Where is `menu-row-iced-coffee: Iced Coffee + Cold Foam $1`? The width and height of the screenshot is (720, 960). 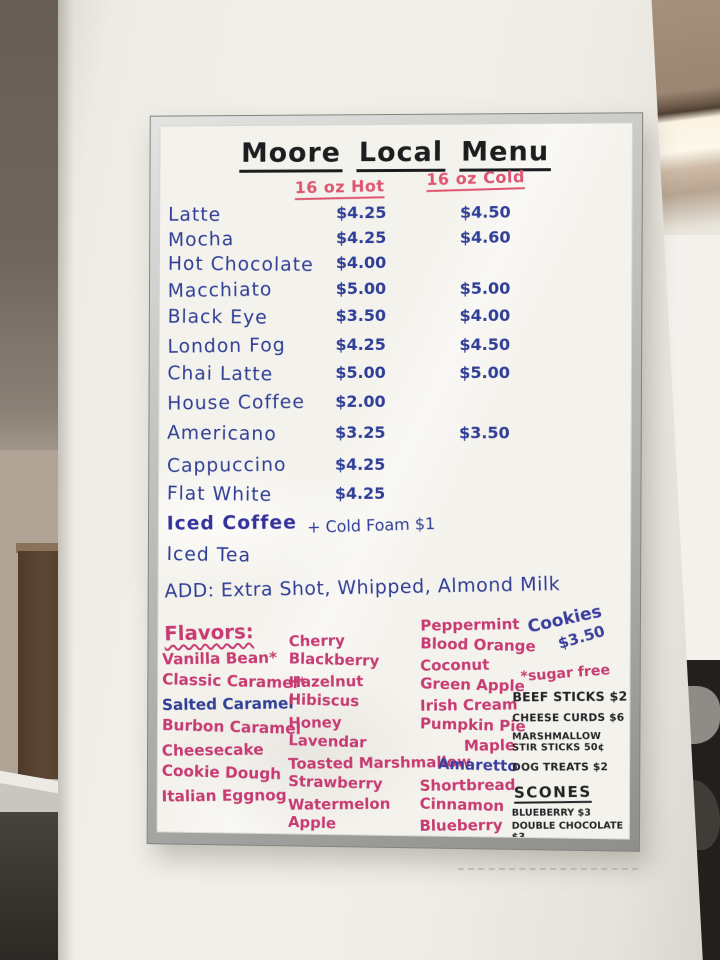 menu-row-iced-coffee: Iced Coffee + Cold Foam $1 is located at coordinates (394, 525).